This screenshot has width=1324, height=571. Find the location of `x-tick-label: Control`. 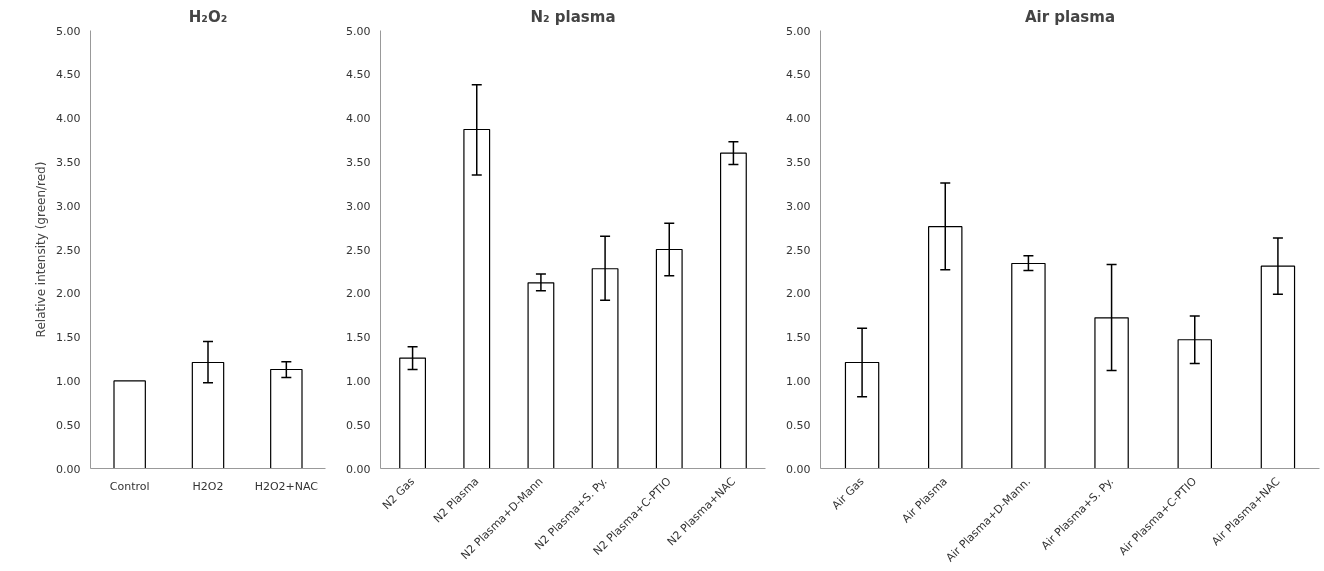

x-tick-label: Control is located at coordinates (129, 486).